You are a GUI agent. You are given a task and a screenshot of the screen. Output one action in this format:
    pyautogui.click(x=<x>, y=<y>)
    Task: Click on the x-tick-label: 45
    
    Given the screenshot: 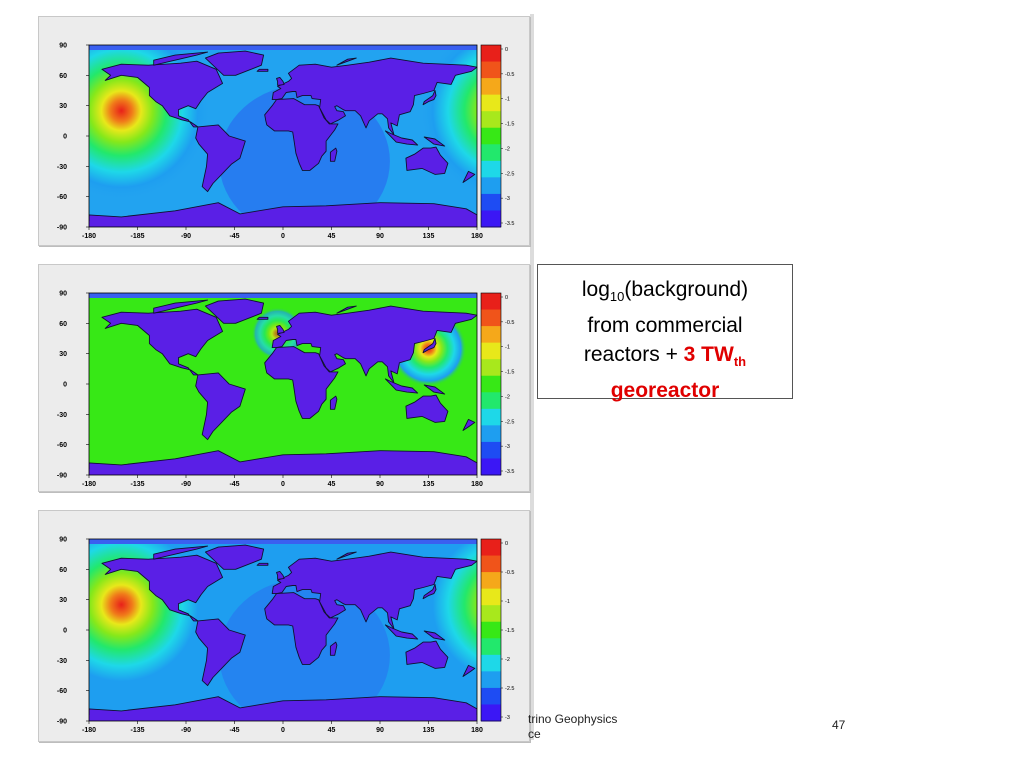 What is the action you would take?
    pyautogui.click(x=332, y=236)
    